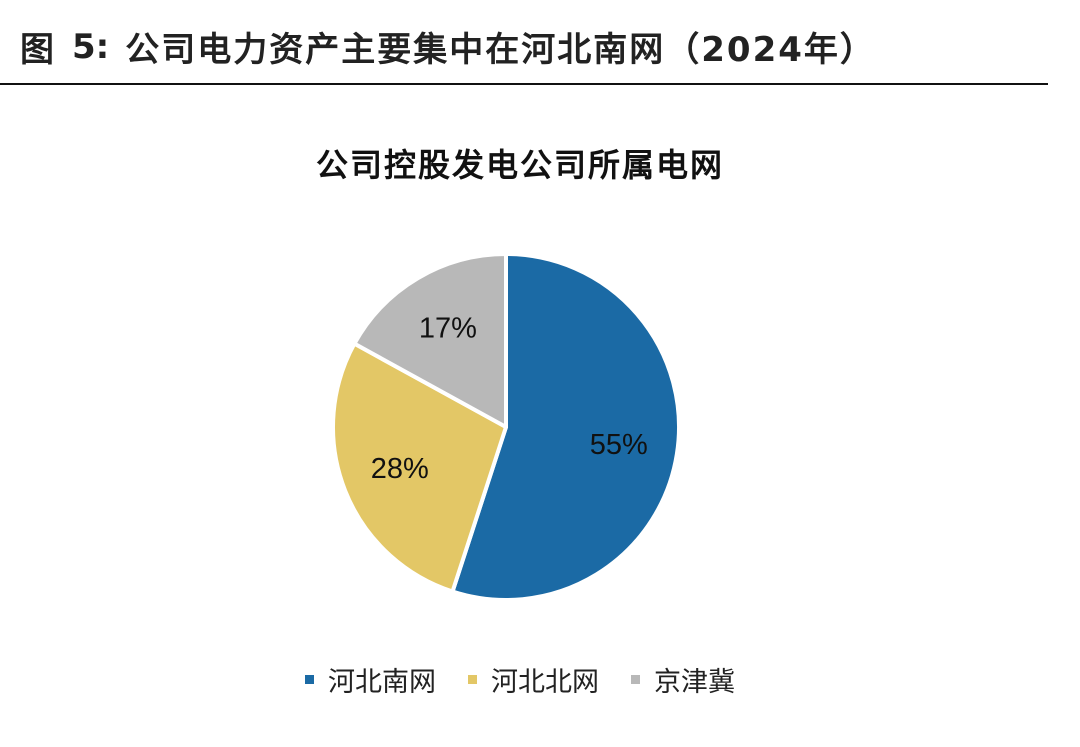 This screenshot has height=747, width=1080. I want to click on legend-item-0: 河北南网, so click(370, 679).